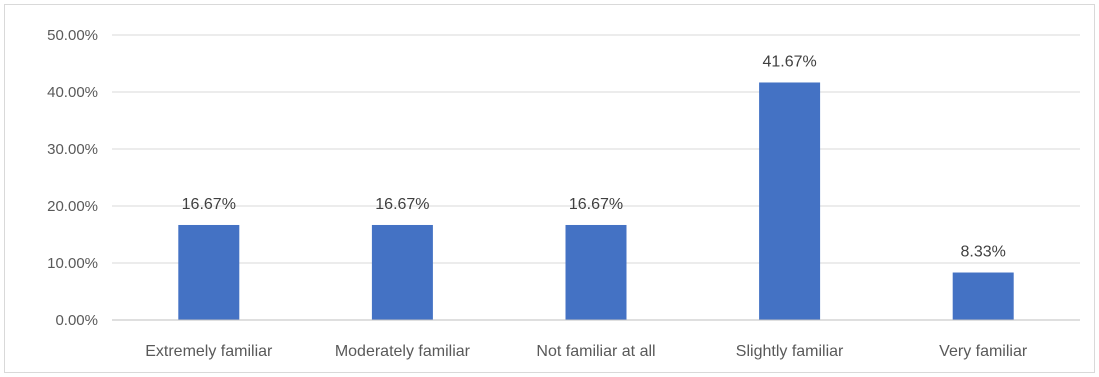 The height and width of the screenshot is (377, 1099). Describe the element at coordinates (72, 149) in the screenshot. I see `y-tick-label: 30.00%` at that location.